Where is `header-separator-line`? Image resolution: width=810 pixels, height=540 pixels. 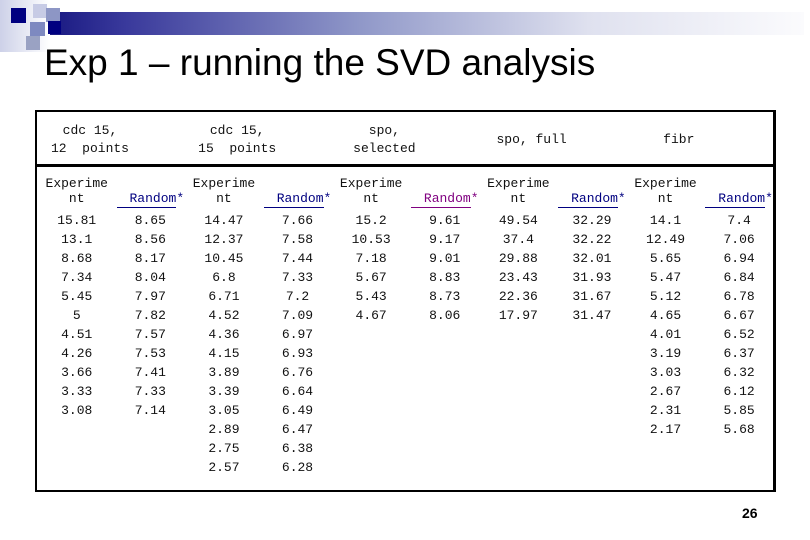
header-separator-line is located at coordinates (405, 165).